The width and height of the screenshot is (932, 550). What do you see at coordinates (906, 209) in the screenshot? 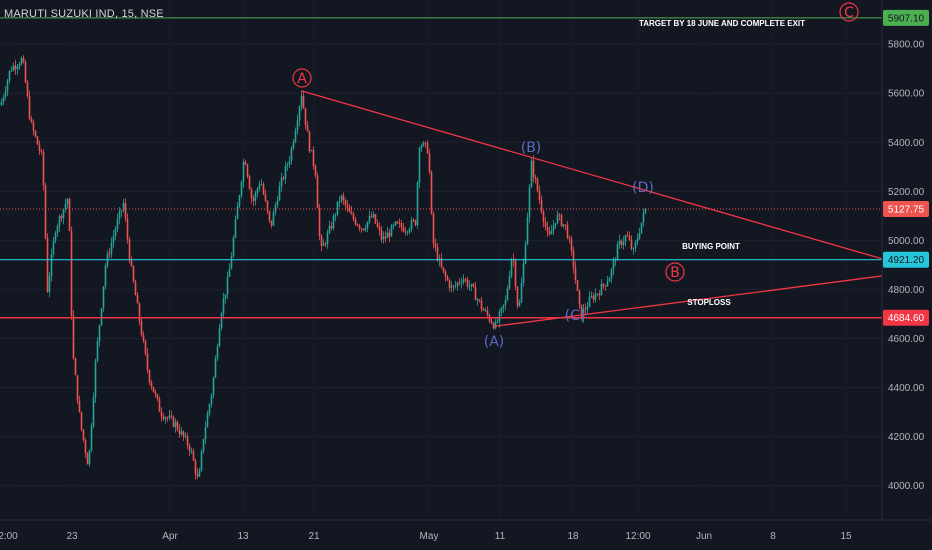
I see `price-tag-bg` at bounding box center [906, 209].